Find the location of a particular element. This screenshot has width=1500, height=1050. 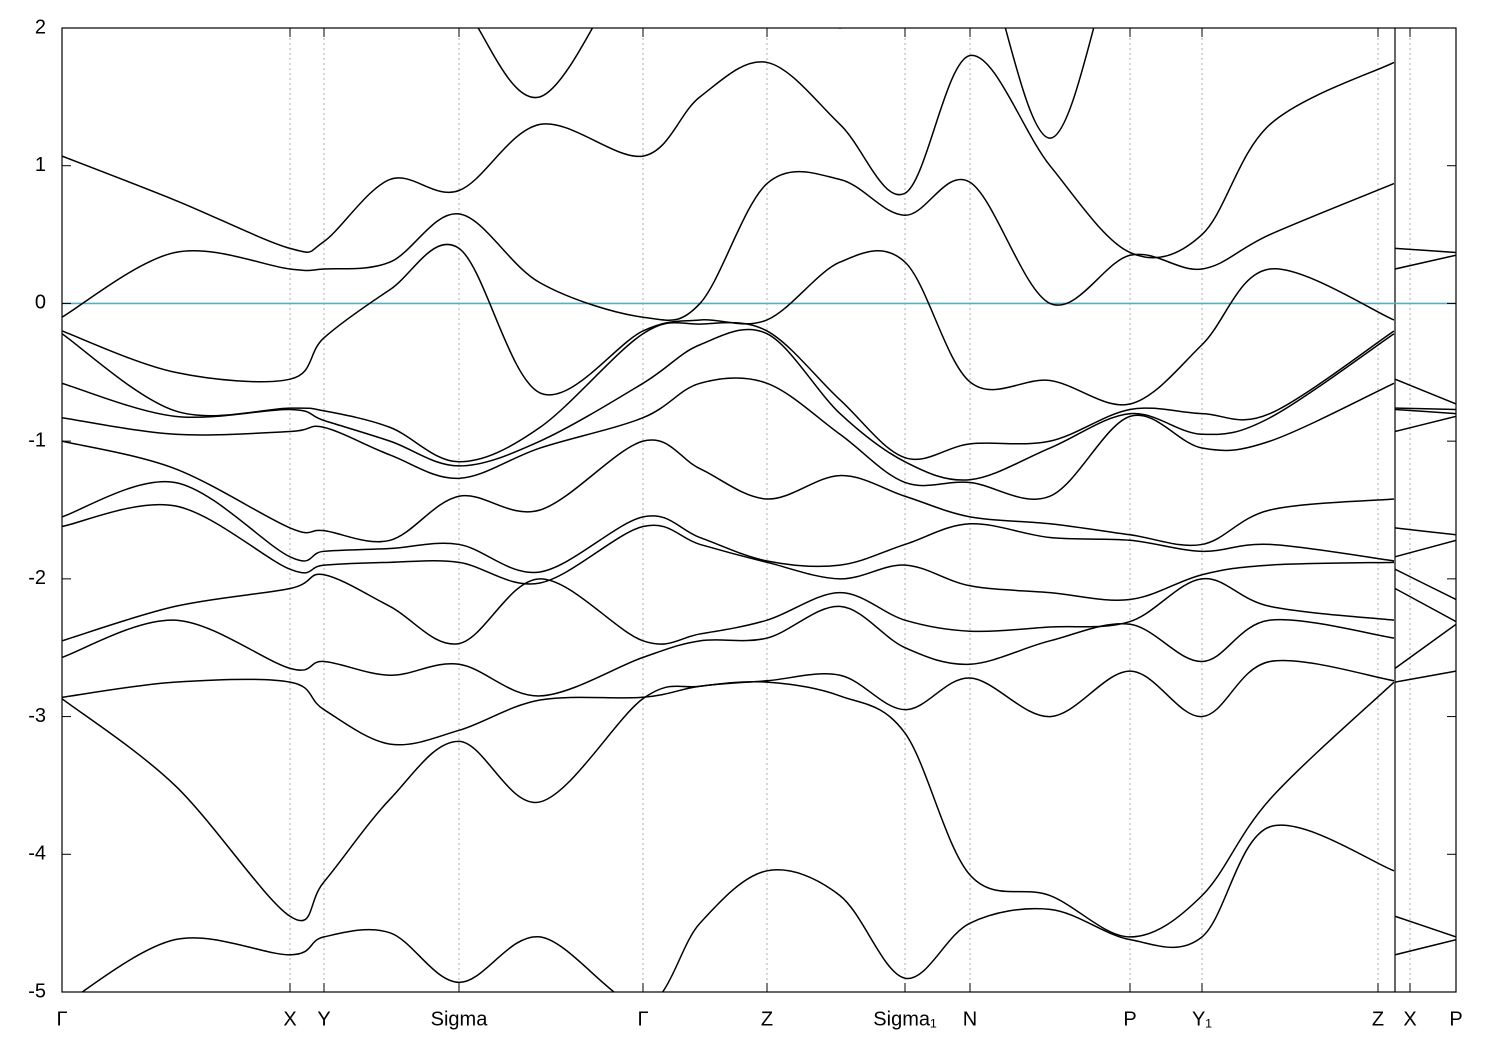

x-tick-label: N is located at coordinates (970, 1019).